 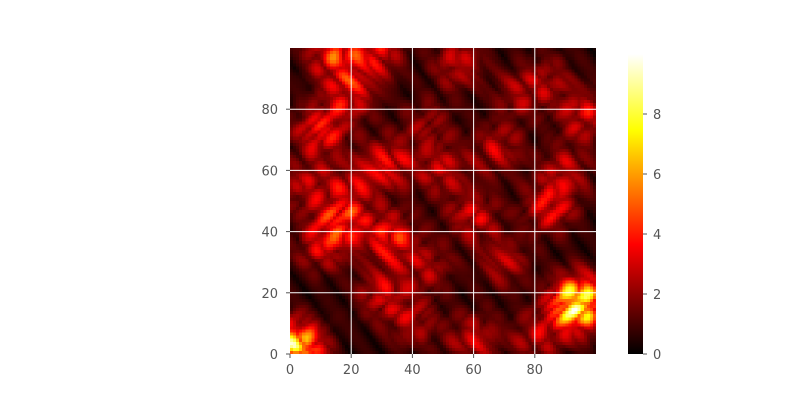 I want to click on x-tick-label-40: 40, so click(x=412, y=370).